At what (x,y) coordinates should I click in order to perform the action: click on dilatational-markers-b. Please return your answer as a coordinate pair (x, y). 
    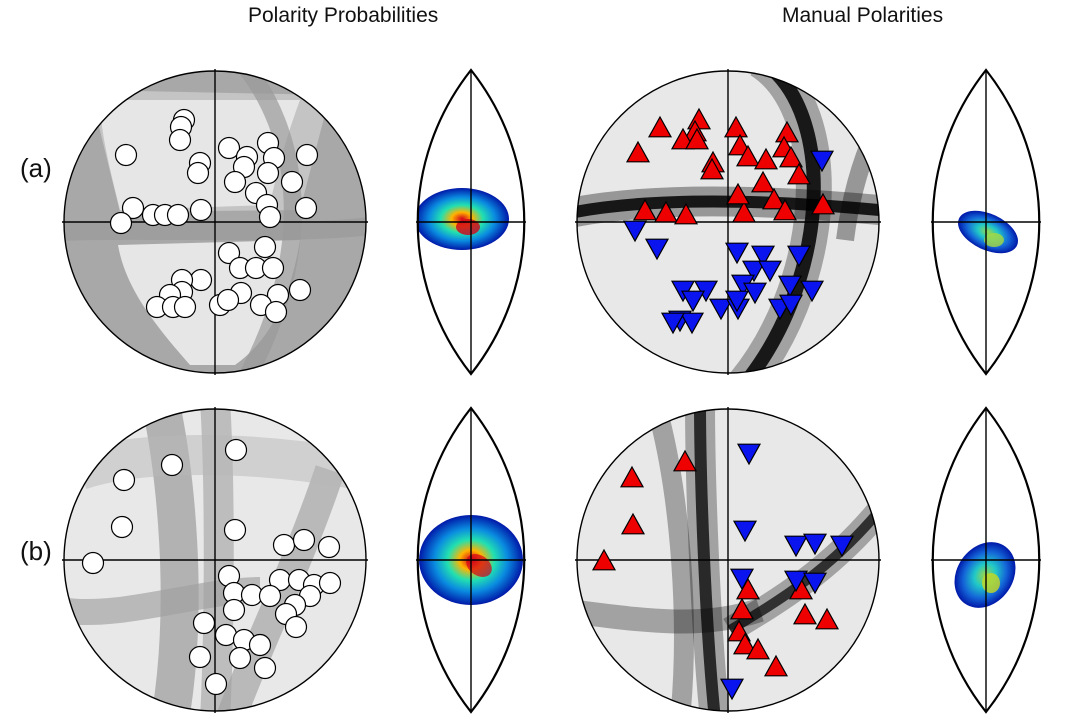
    Looking at the image, I should click on (787, 572).